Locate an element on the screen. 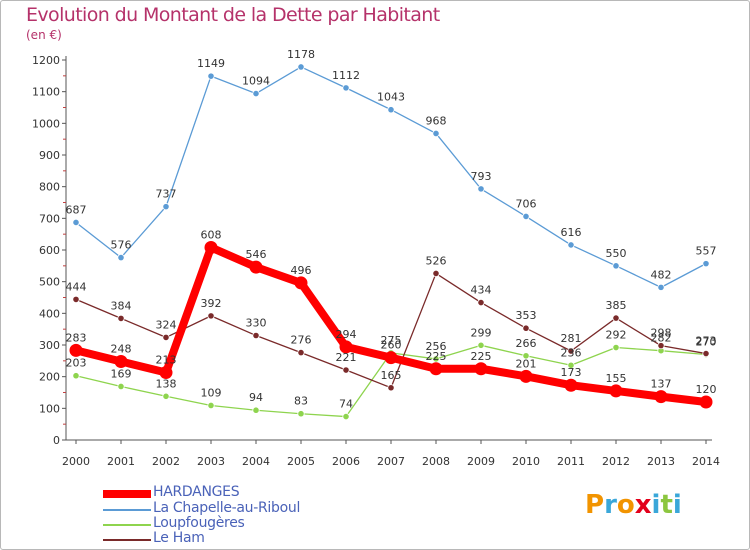 This screenshot has height=550, width=750. y-tick-label: 200 is located at coordinates (49, 377).